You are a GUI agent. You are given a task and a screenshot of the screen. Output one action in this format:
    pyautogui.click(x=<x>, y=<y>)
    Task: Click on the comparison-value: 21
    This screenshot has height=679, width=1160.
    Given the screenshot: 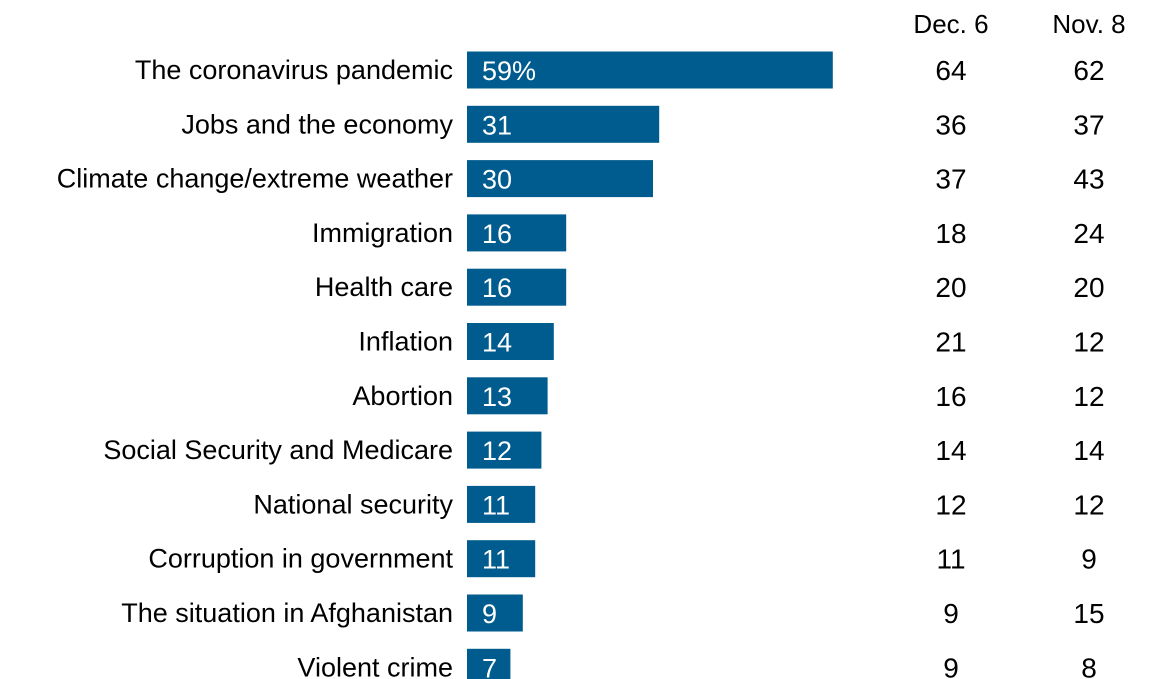 What is the action you would take?
    pyautogui.click(x=950, y=342)
    